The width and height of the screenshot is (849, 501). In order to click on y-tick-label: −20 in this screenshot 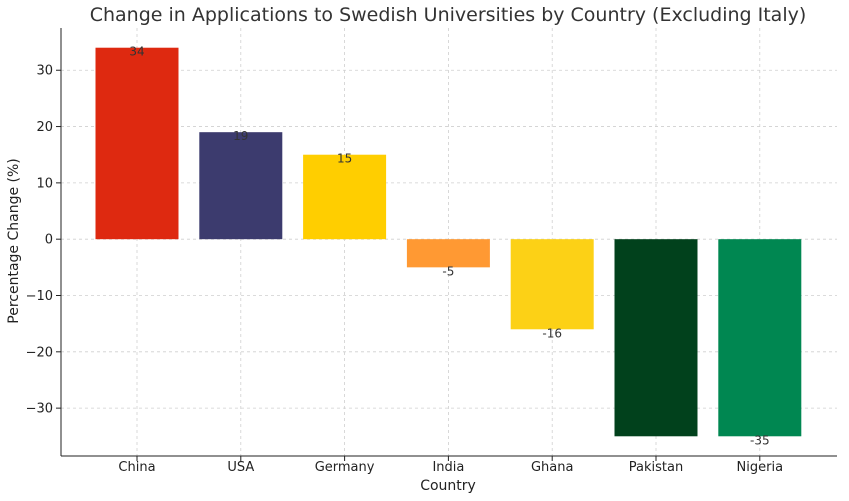, I will do `click(39, 352)`.